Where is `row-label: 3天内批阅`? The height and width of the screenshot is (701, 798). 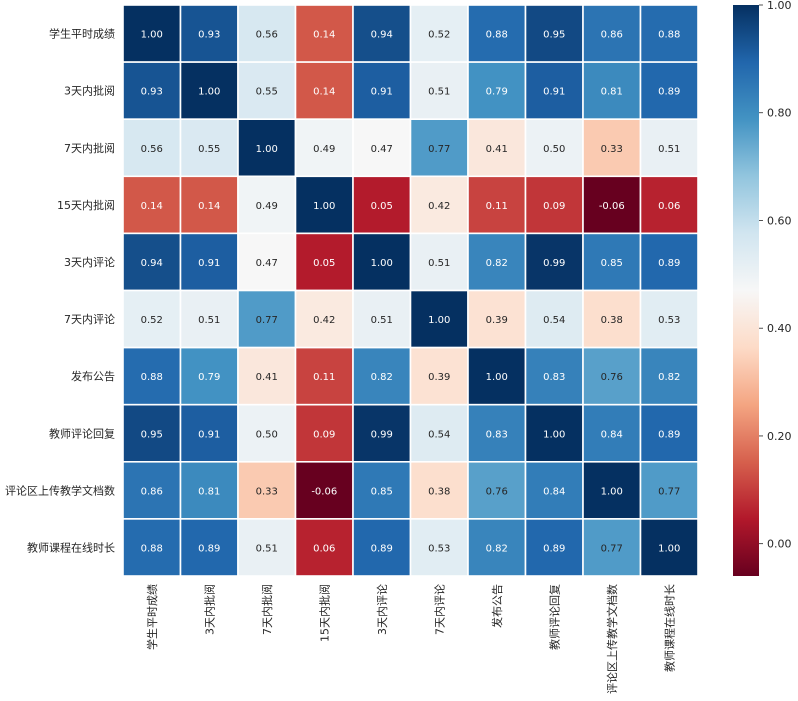
row-label: 3天内批阅 is located at coordinates (89, 91).